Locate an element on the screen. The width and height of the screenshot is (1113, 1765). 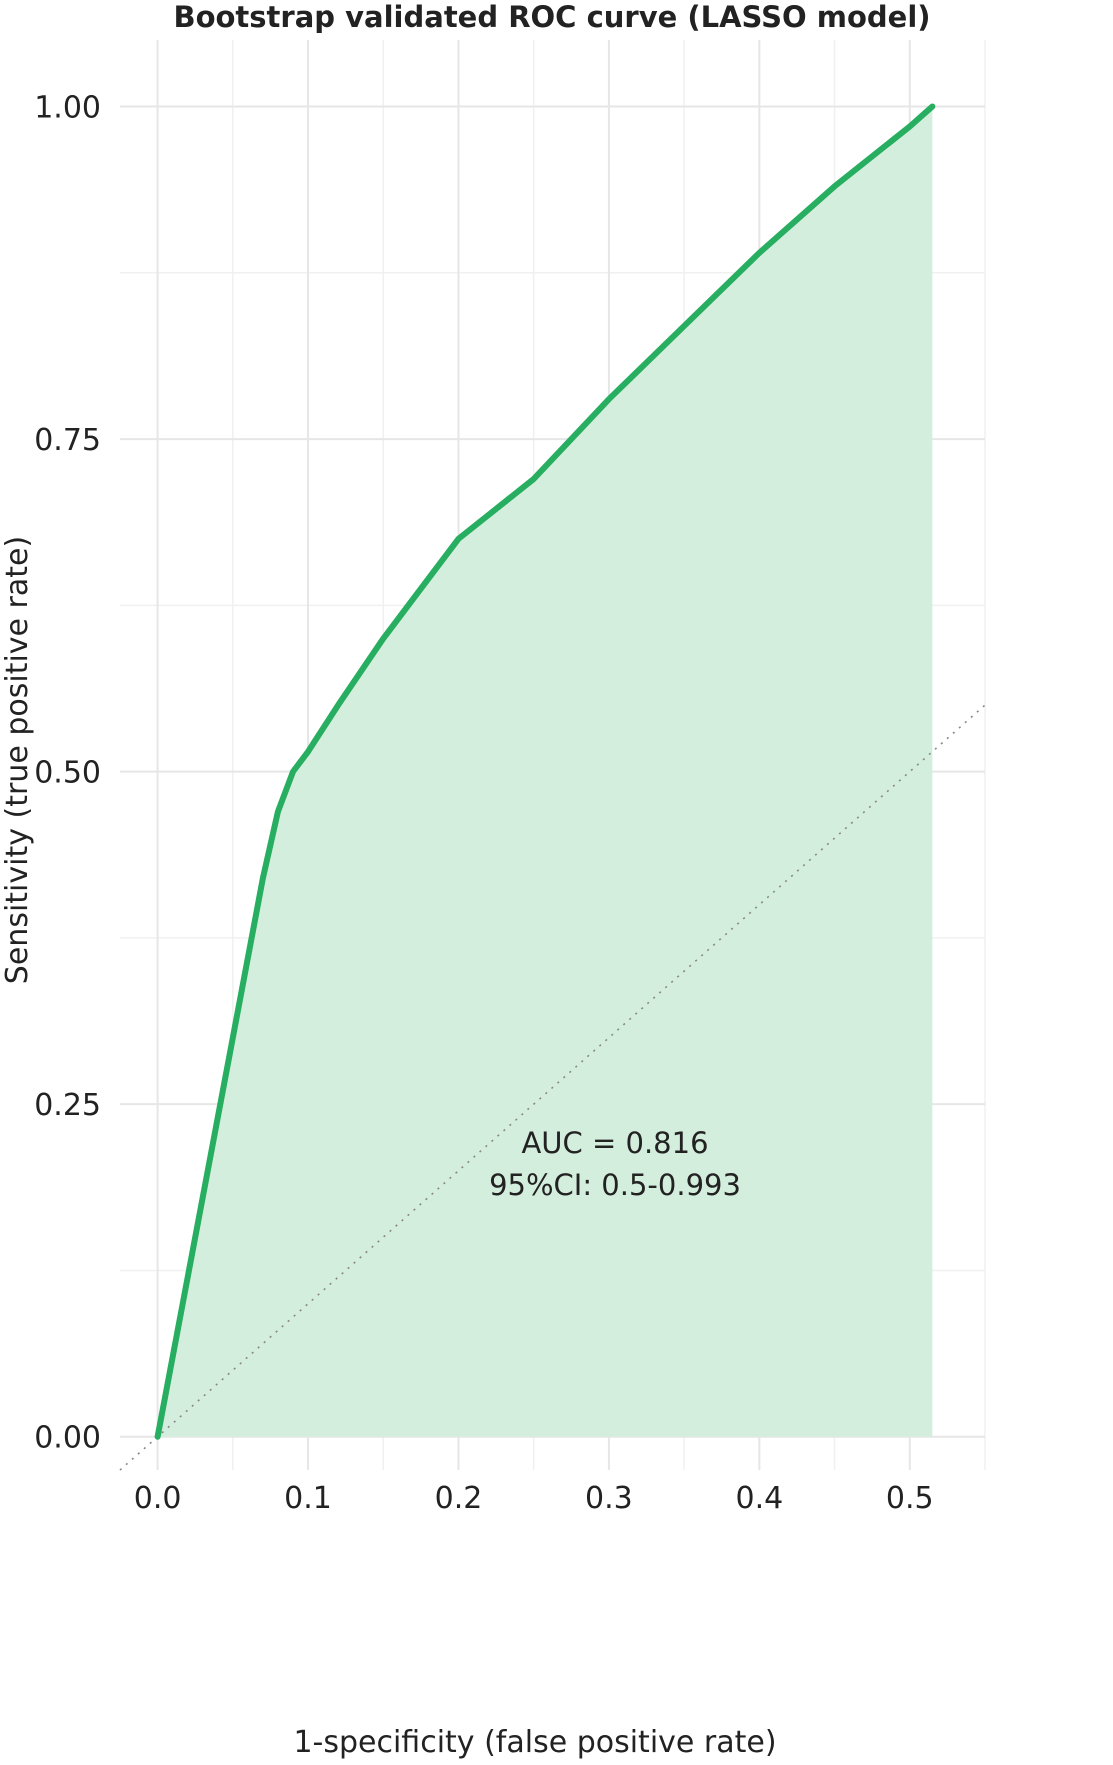
y-tick-label: 1.00 is located at coordinates (67, 108).